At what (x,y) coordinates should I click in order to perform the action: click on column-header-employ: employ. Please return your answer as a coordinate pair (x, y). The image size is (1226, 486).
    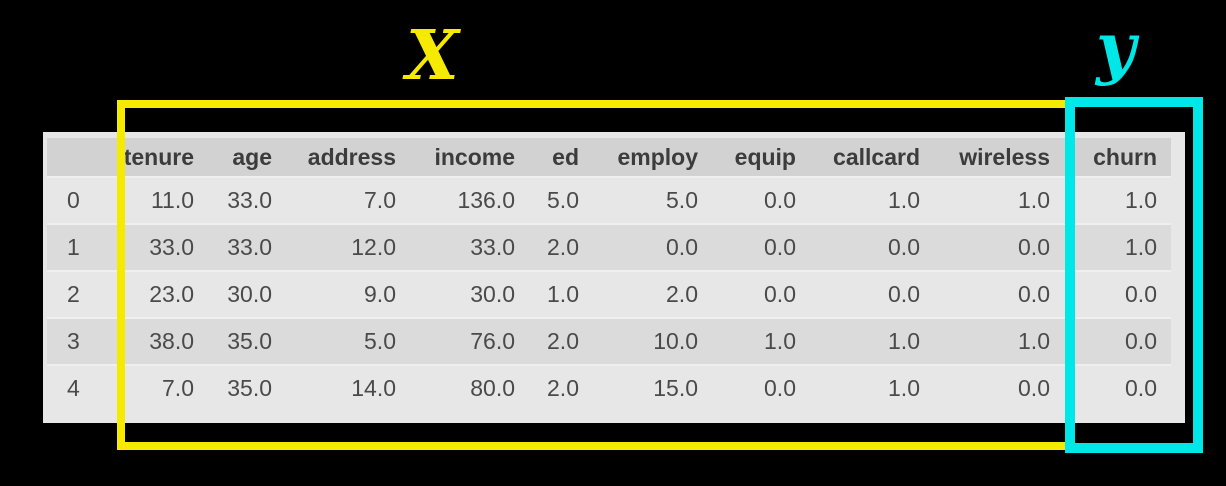
    Looking at the image, I should click on (660, 157).